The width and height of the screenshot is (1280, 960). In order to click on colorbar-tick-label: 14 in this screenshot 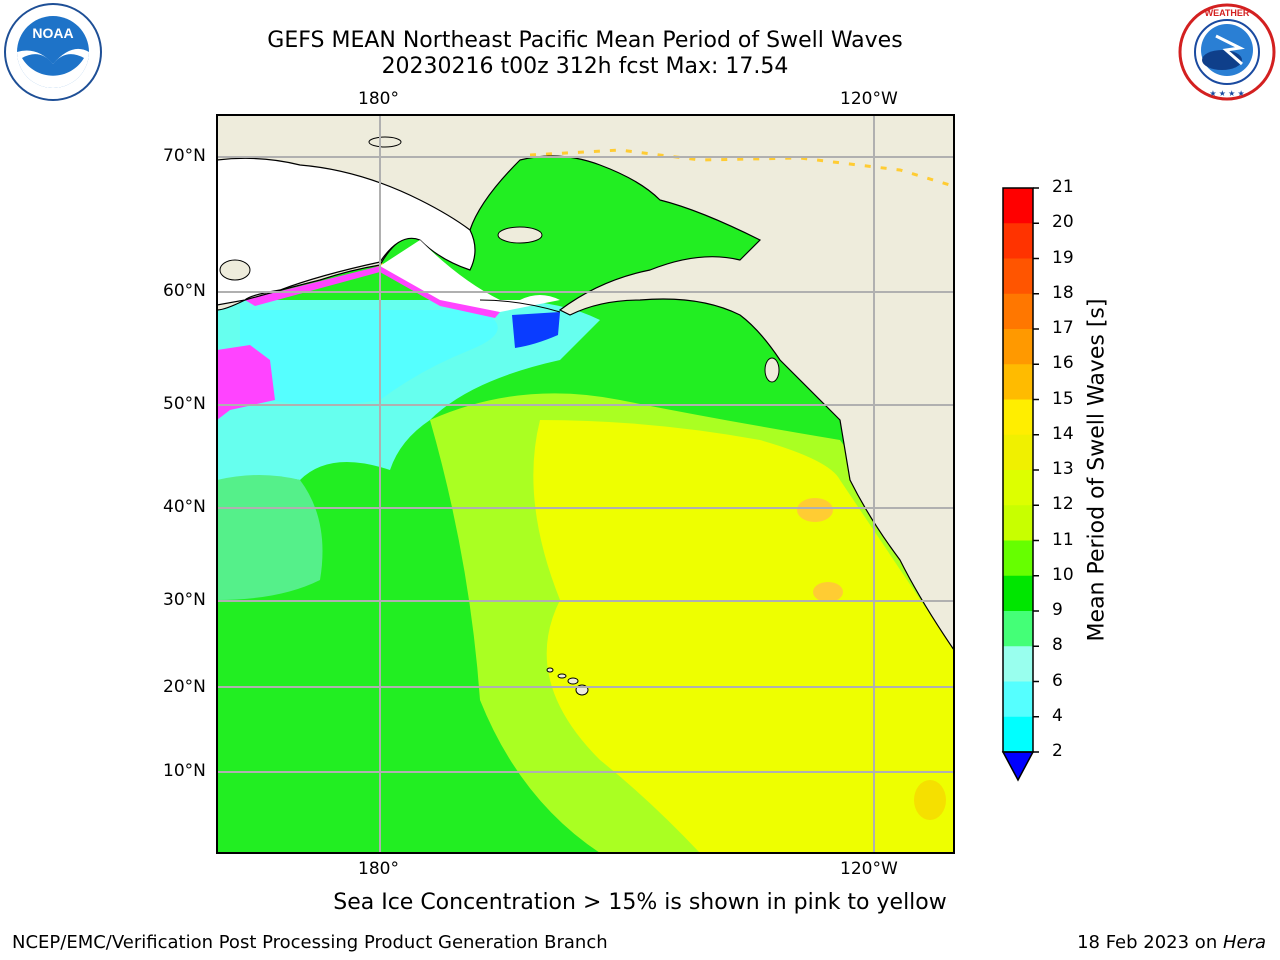, I will do `click(1063, 433)`.